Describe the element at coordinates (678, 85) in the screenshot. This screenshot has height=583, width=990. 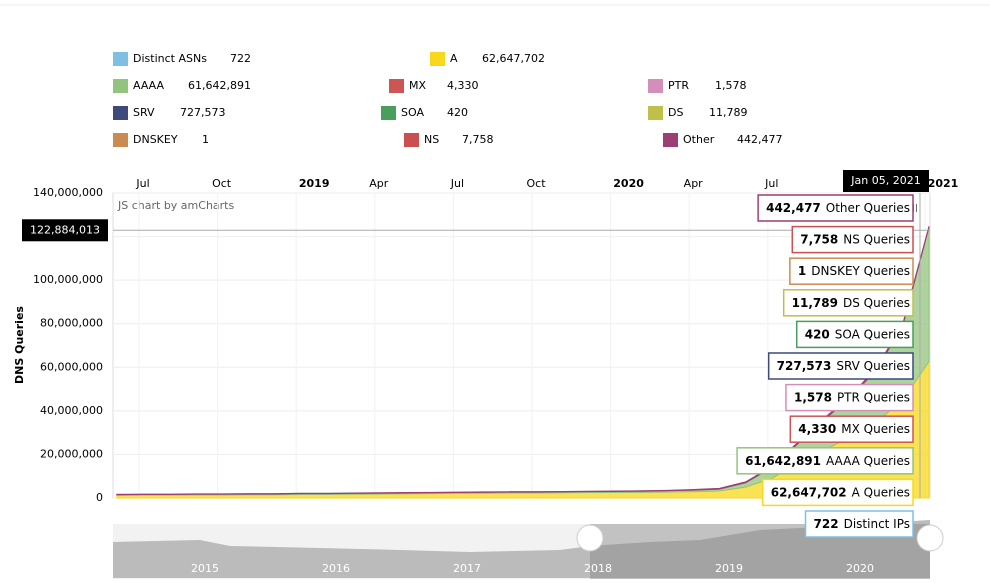
I see `legend-label: PTR` at that location.